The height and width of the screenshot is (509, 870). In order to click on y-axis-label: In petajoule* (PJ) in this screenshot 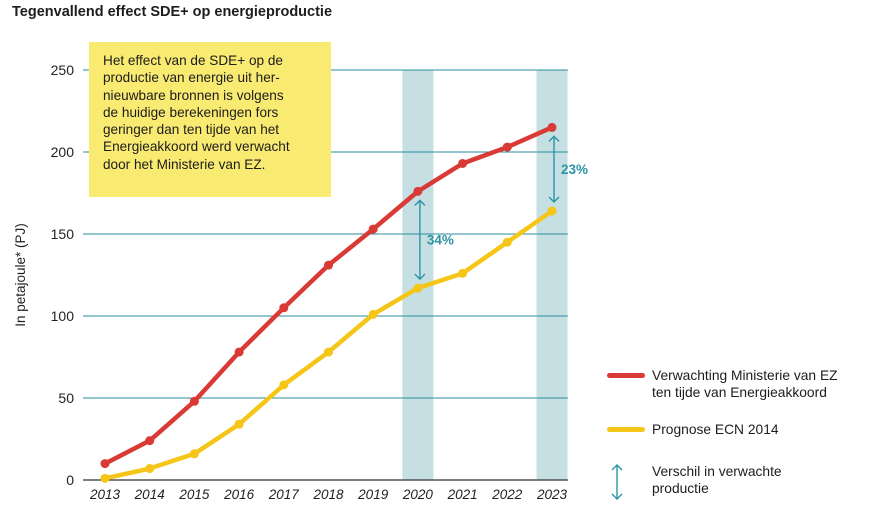, I will do `click(20, 275)`.